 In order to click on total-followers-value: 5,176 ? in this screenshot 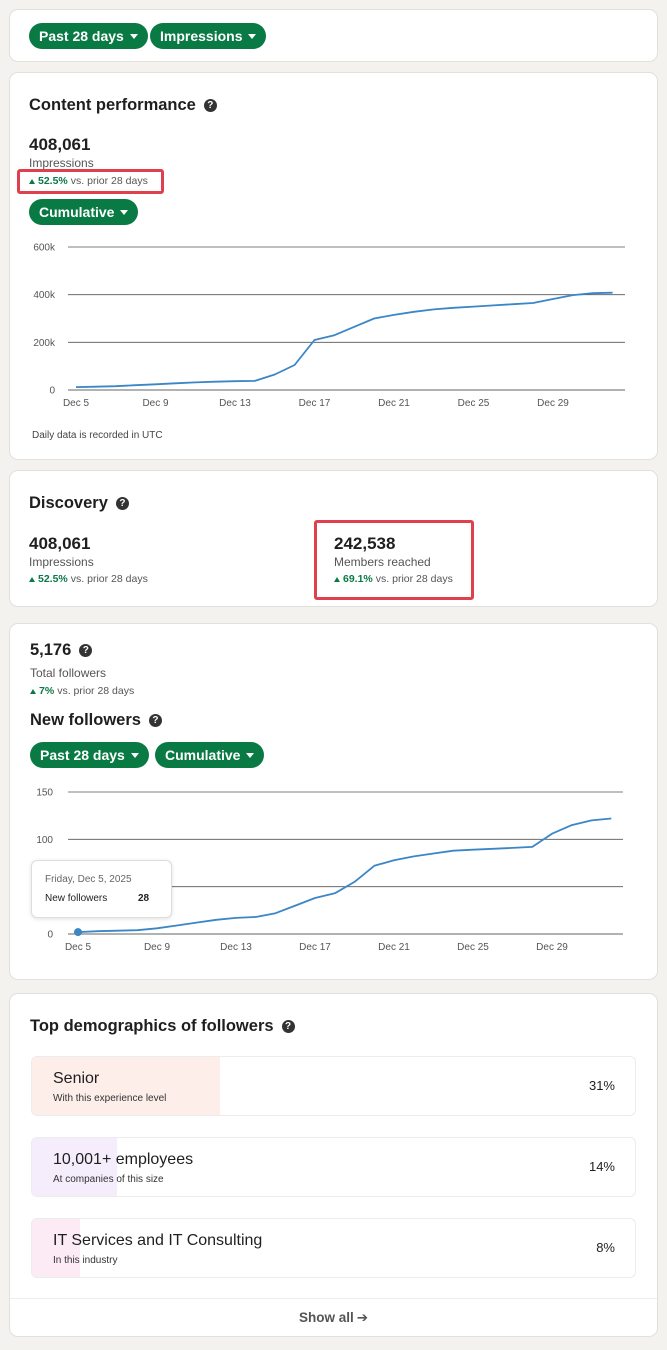, I will do `click(61, 650)`.